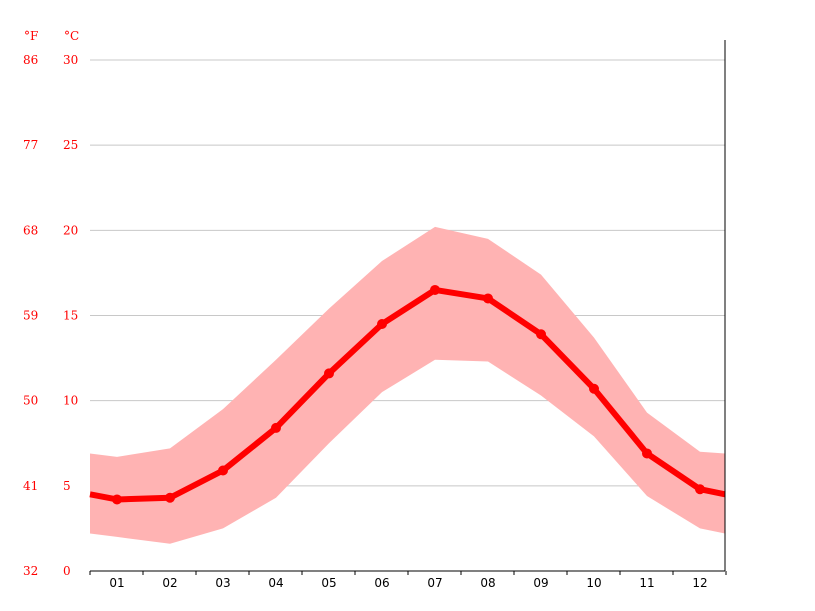  What do you see at coordinates (408, 580) in the screenshot?
I see `x-axis-ticks: 01 02 03 04 05 06 07 08 09 10 11 12` at bounding box center [408, 580].